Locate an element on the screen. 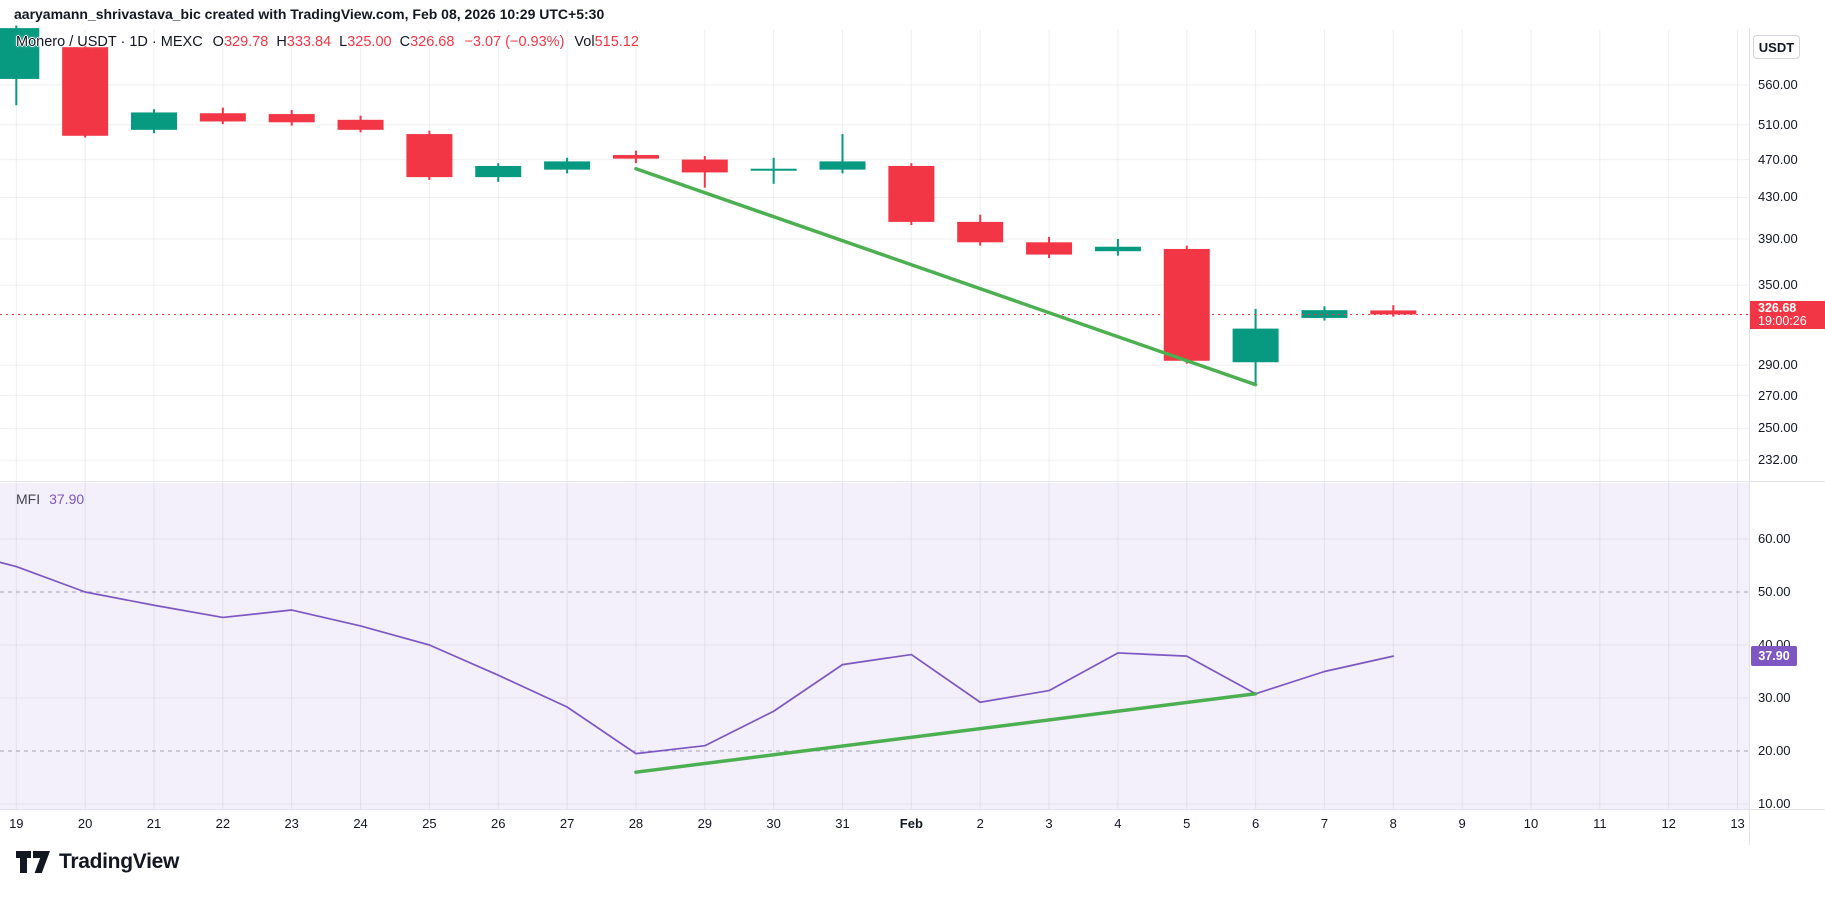  mfi-axis-label: 20.00 is located at coordinates (1774, 750).